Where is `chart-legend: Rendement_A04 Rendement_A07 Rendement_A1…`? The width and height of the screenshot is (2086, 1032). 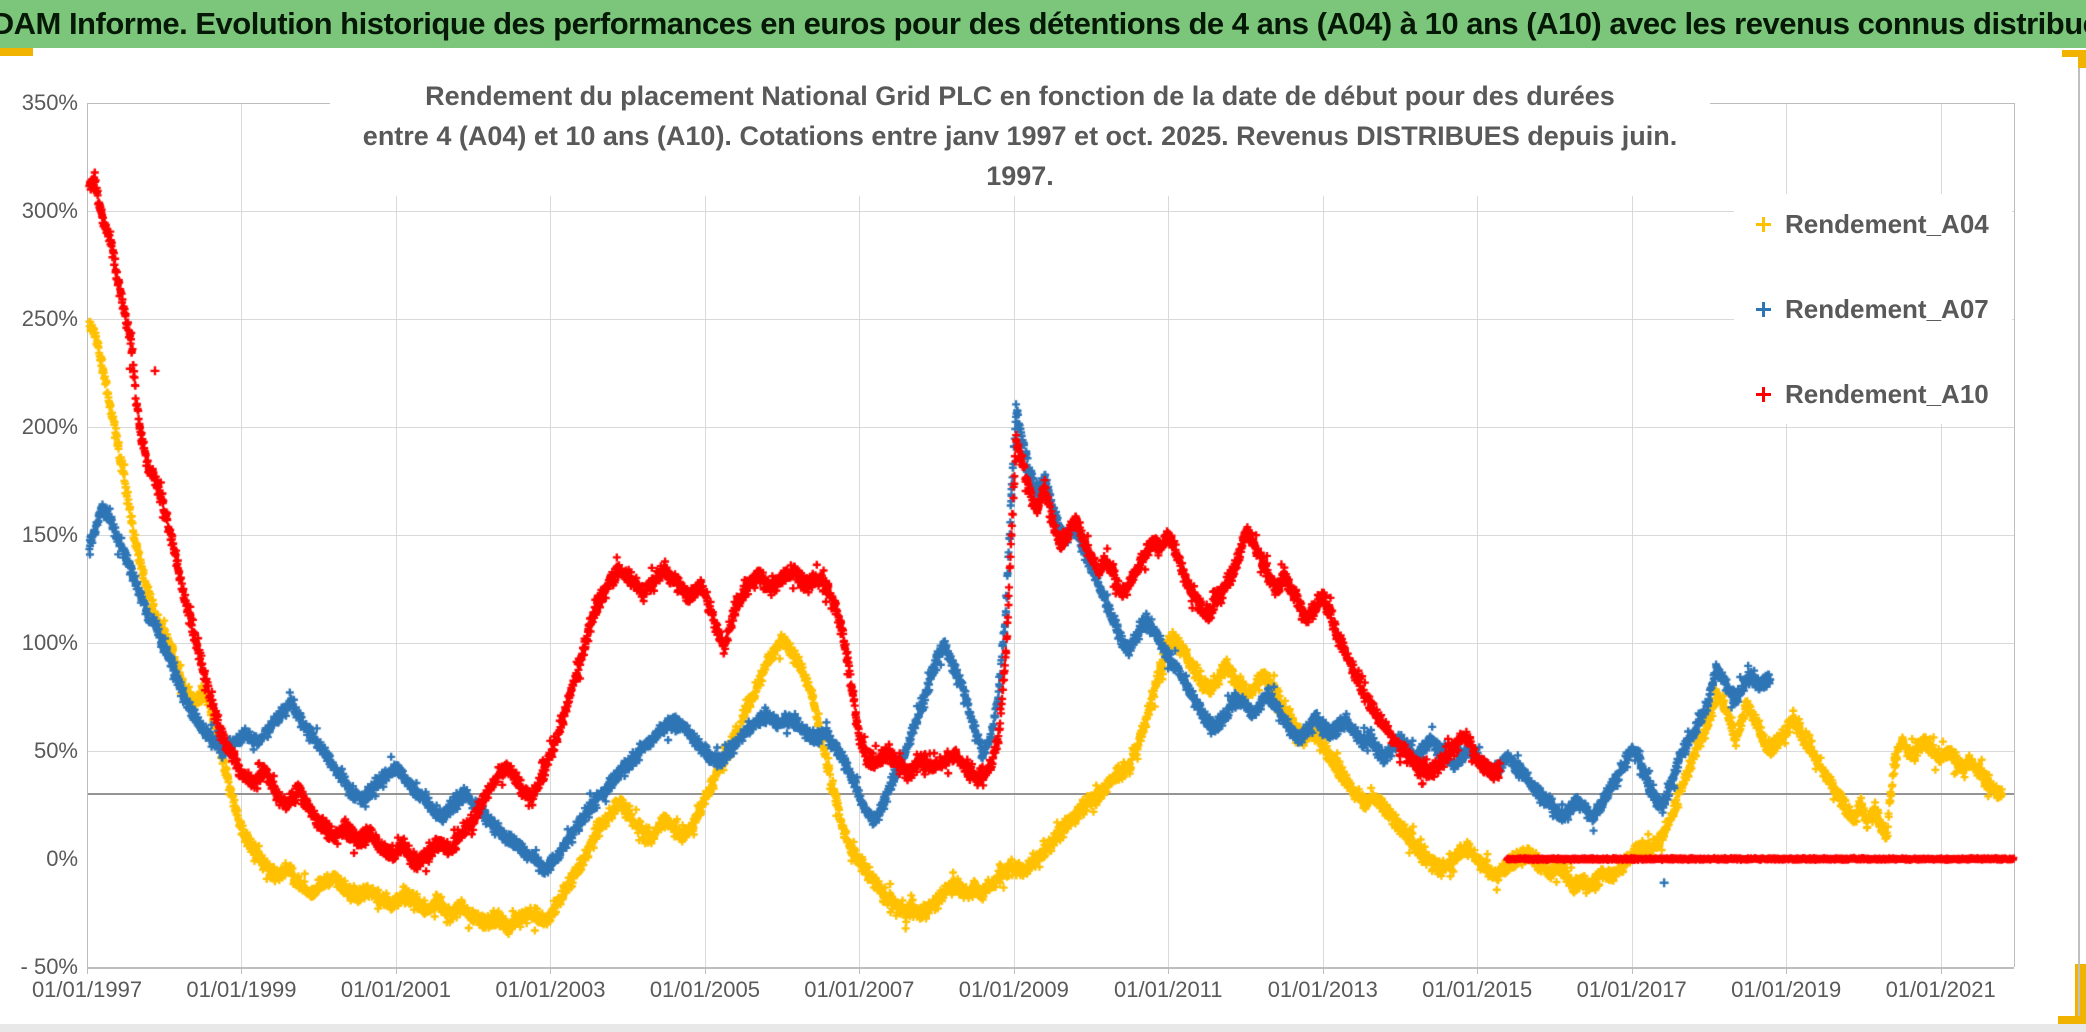
chart-legend: Rendement_A04 Rendement_A07 Rendement_A1… is located at coordinates (1873, 309).